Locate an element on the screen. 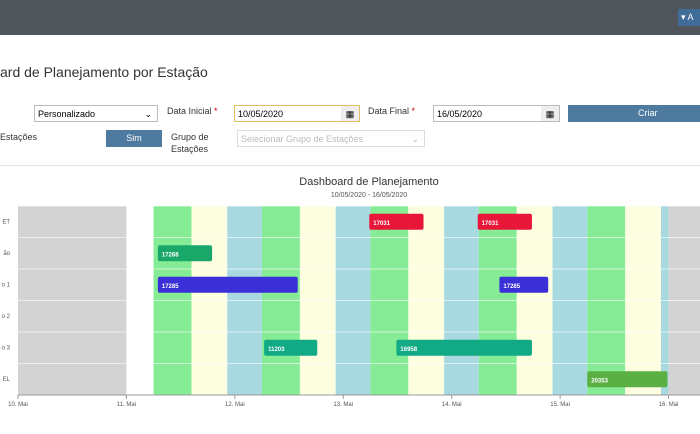 The height and width of the screenshot is (434, 700). row-label: EL is located at coordinates (7, 380).